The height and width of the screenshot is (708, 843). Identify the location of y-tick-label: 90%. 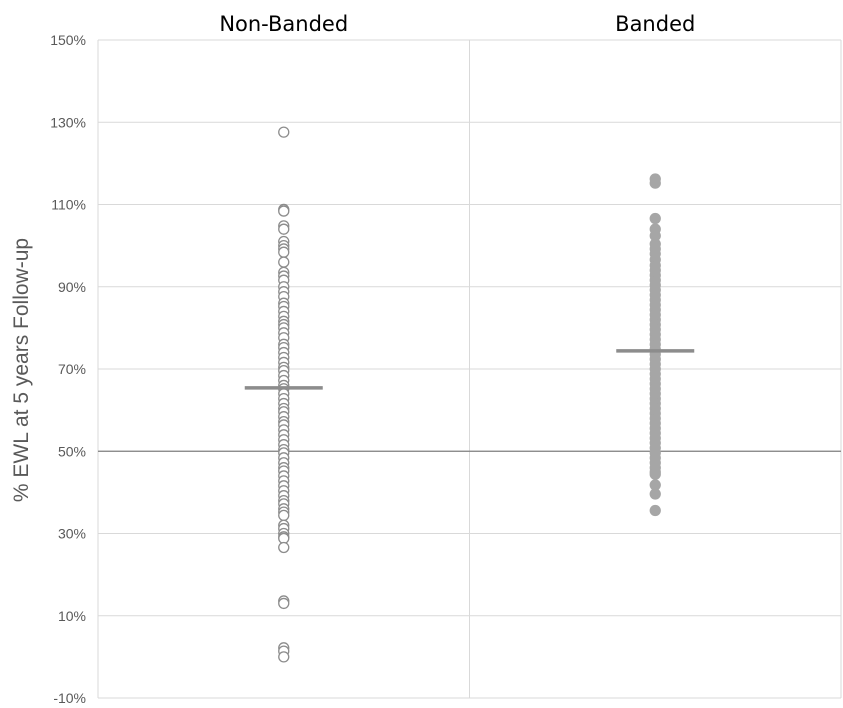
(72, 287).